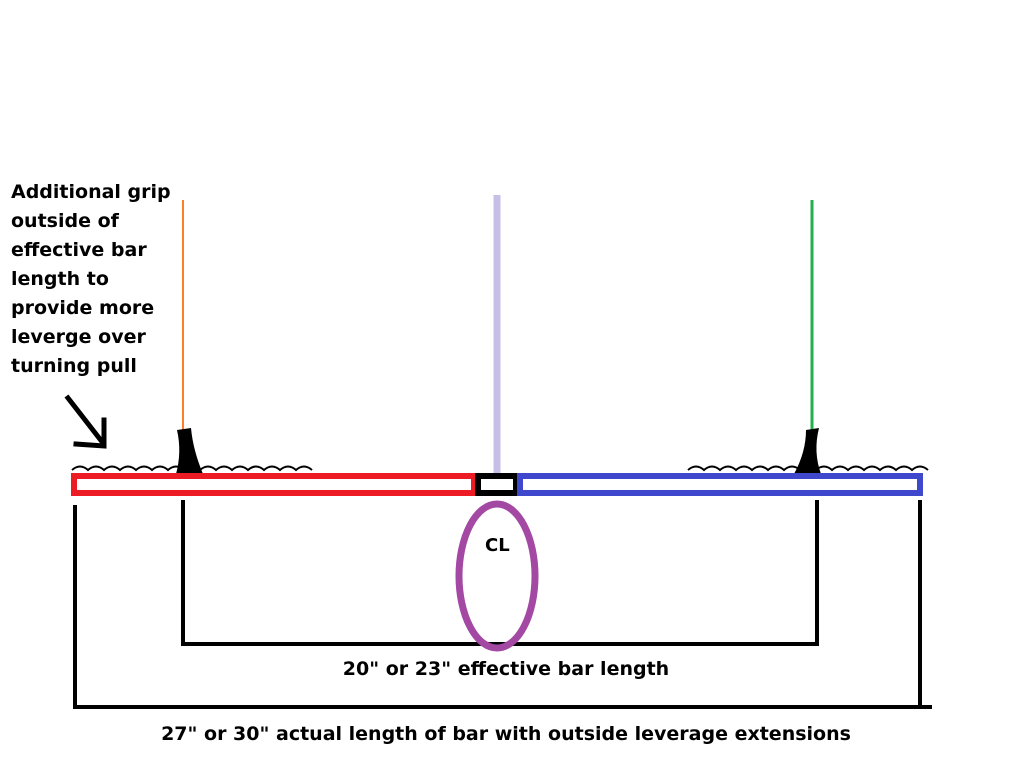  Describe the element at coordinates (506, 669) in the screenshot. I see `effective-length-label: 20" or 23" effective bar length` at that location.